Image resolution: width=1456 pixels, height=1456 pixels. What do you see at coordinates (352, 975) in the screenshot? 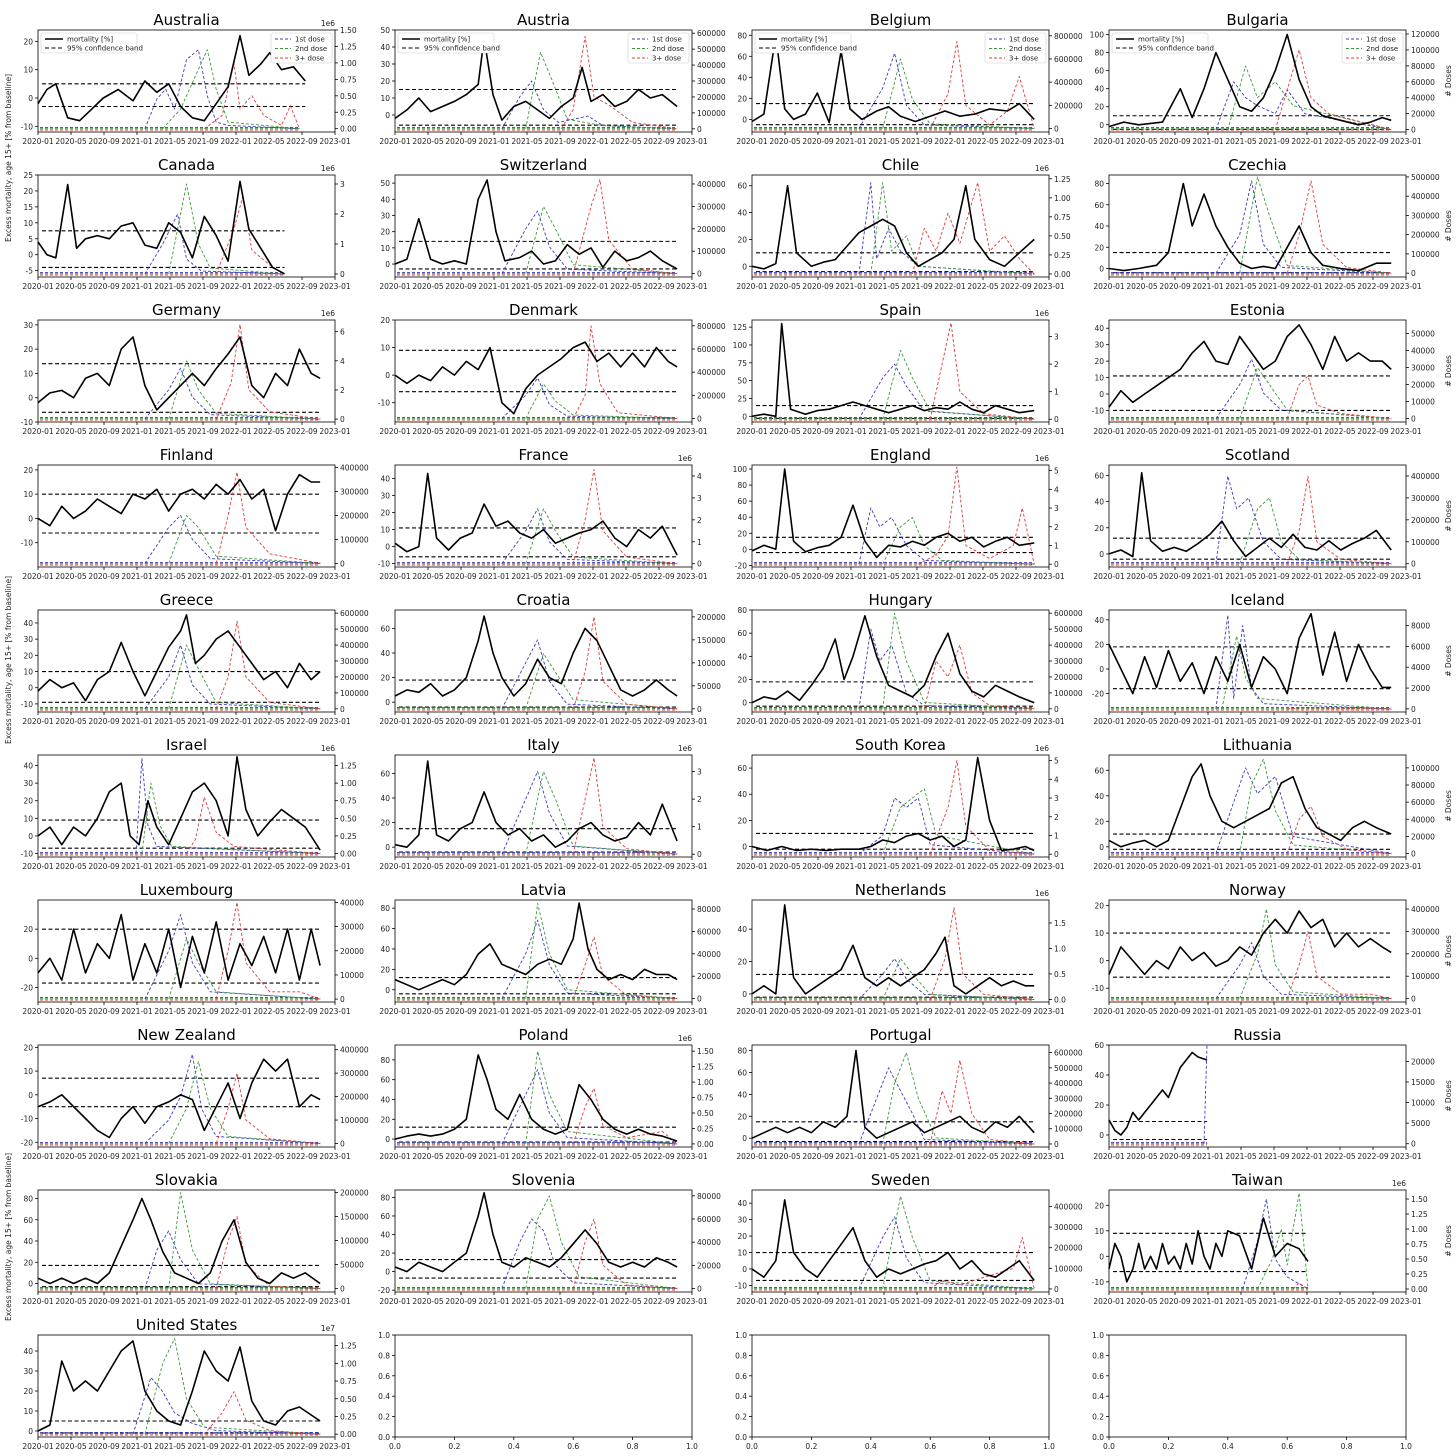
I see `y2-tick-label: 10000` at bounding box center [352, 975].